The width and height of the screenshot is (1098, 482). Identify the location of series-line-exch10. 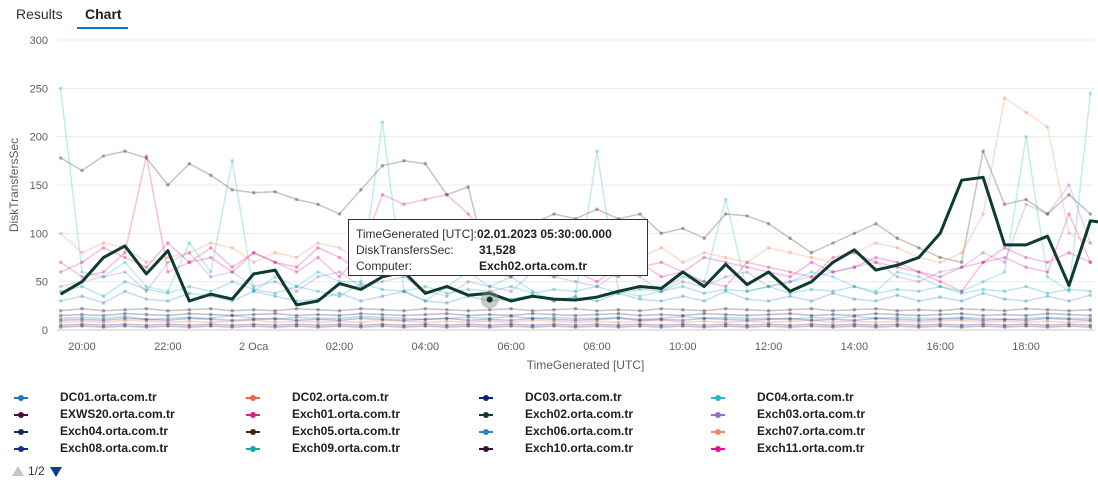
(575, 314).